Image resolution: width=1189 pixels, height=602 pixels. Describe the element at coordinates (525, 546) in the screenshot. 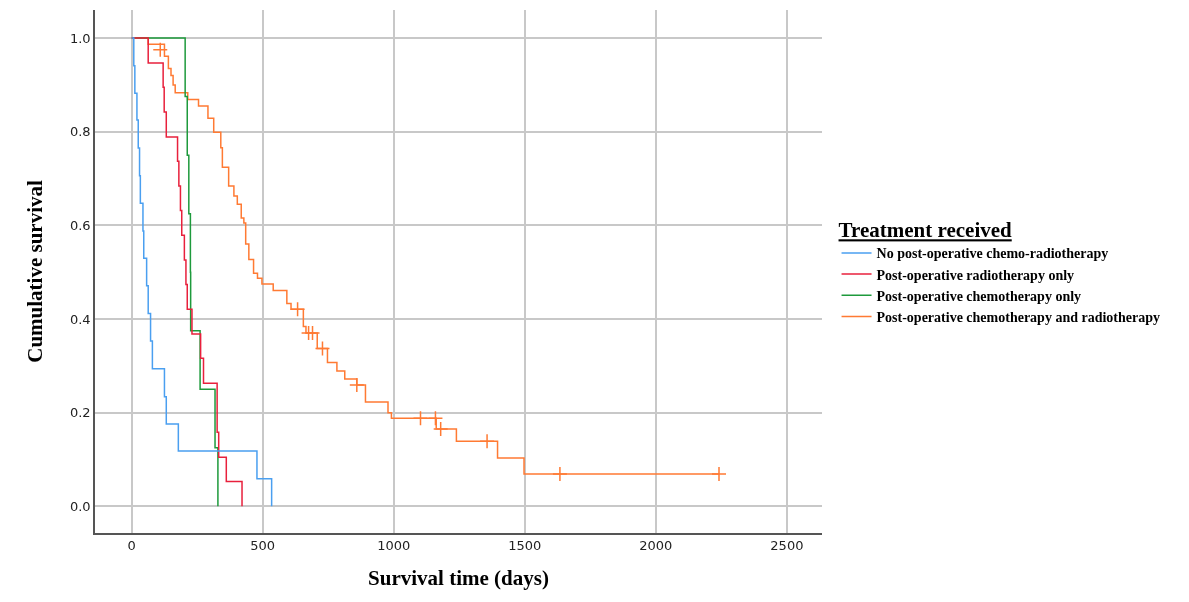

I see `x-tick-label: 1500` at that location.